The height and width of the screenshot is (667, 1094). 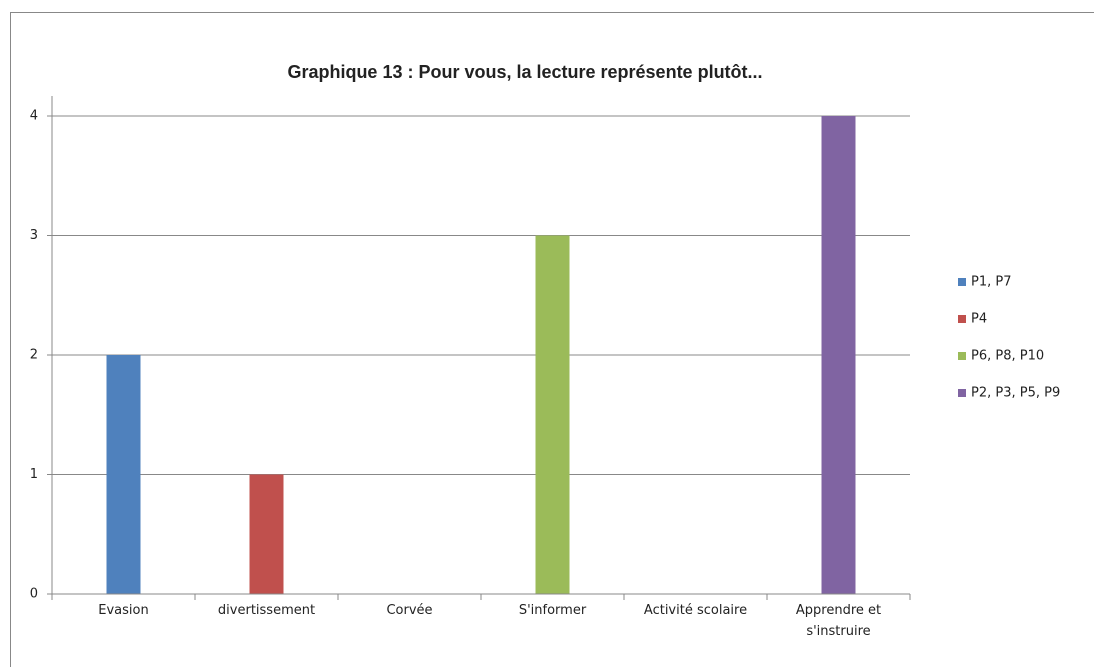 I want to click on legend-label: P4, so click(x=979, y=319).